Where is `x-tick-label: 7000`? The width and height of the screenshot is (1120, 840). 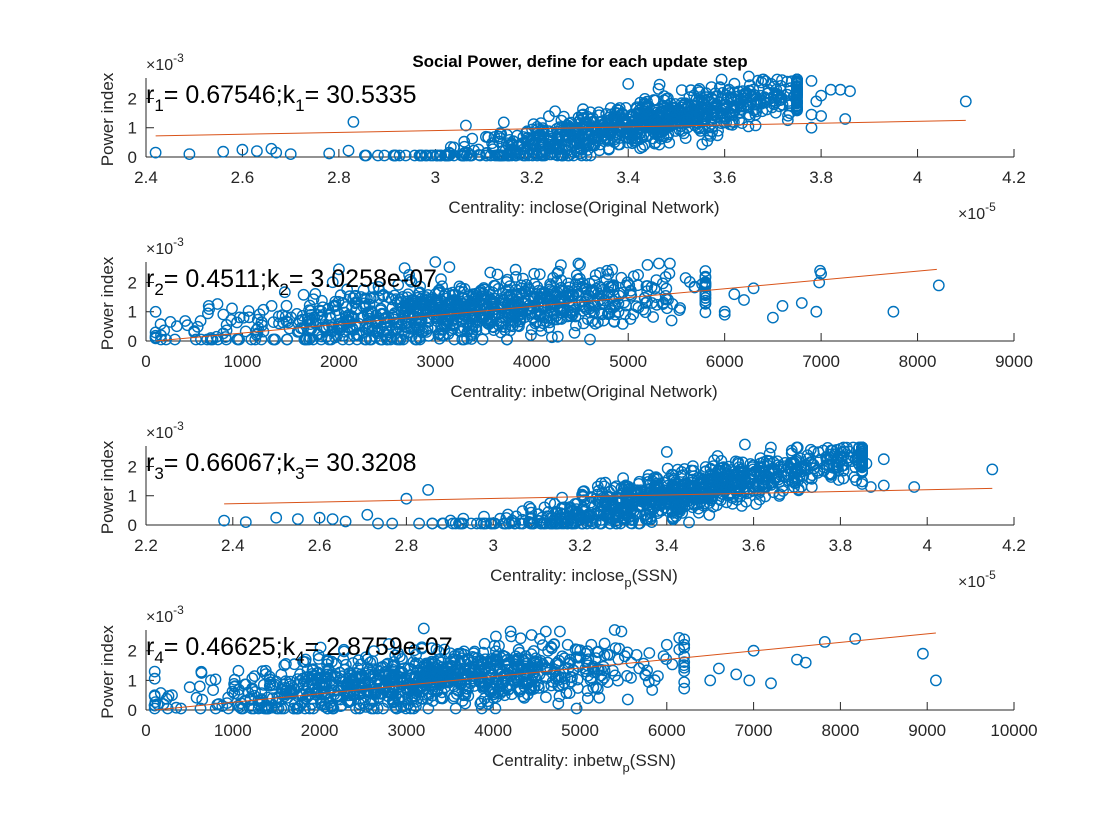 x-tick-label: 7000 is located at coordinates (754, 730).